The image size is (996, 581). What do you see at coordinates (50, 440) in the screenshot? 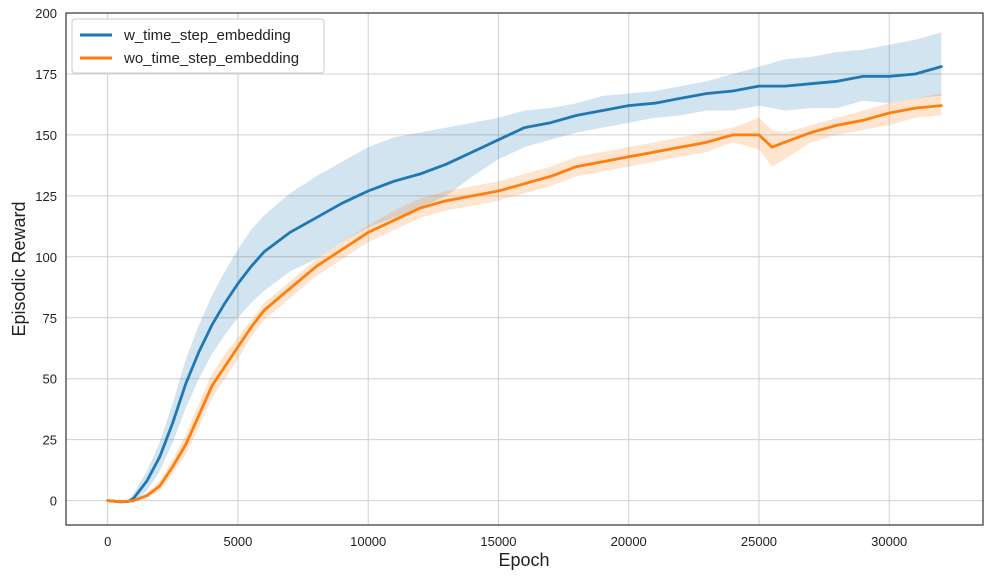
I see `y-tick-label: 25` at bounding box center [50, 440].